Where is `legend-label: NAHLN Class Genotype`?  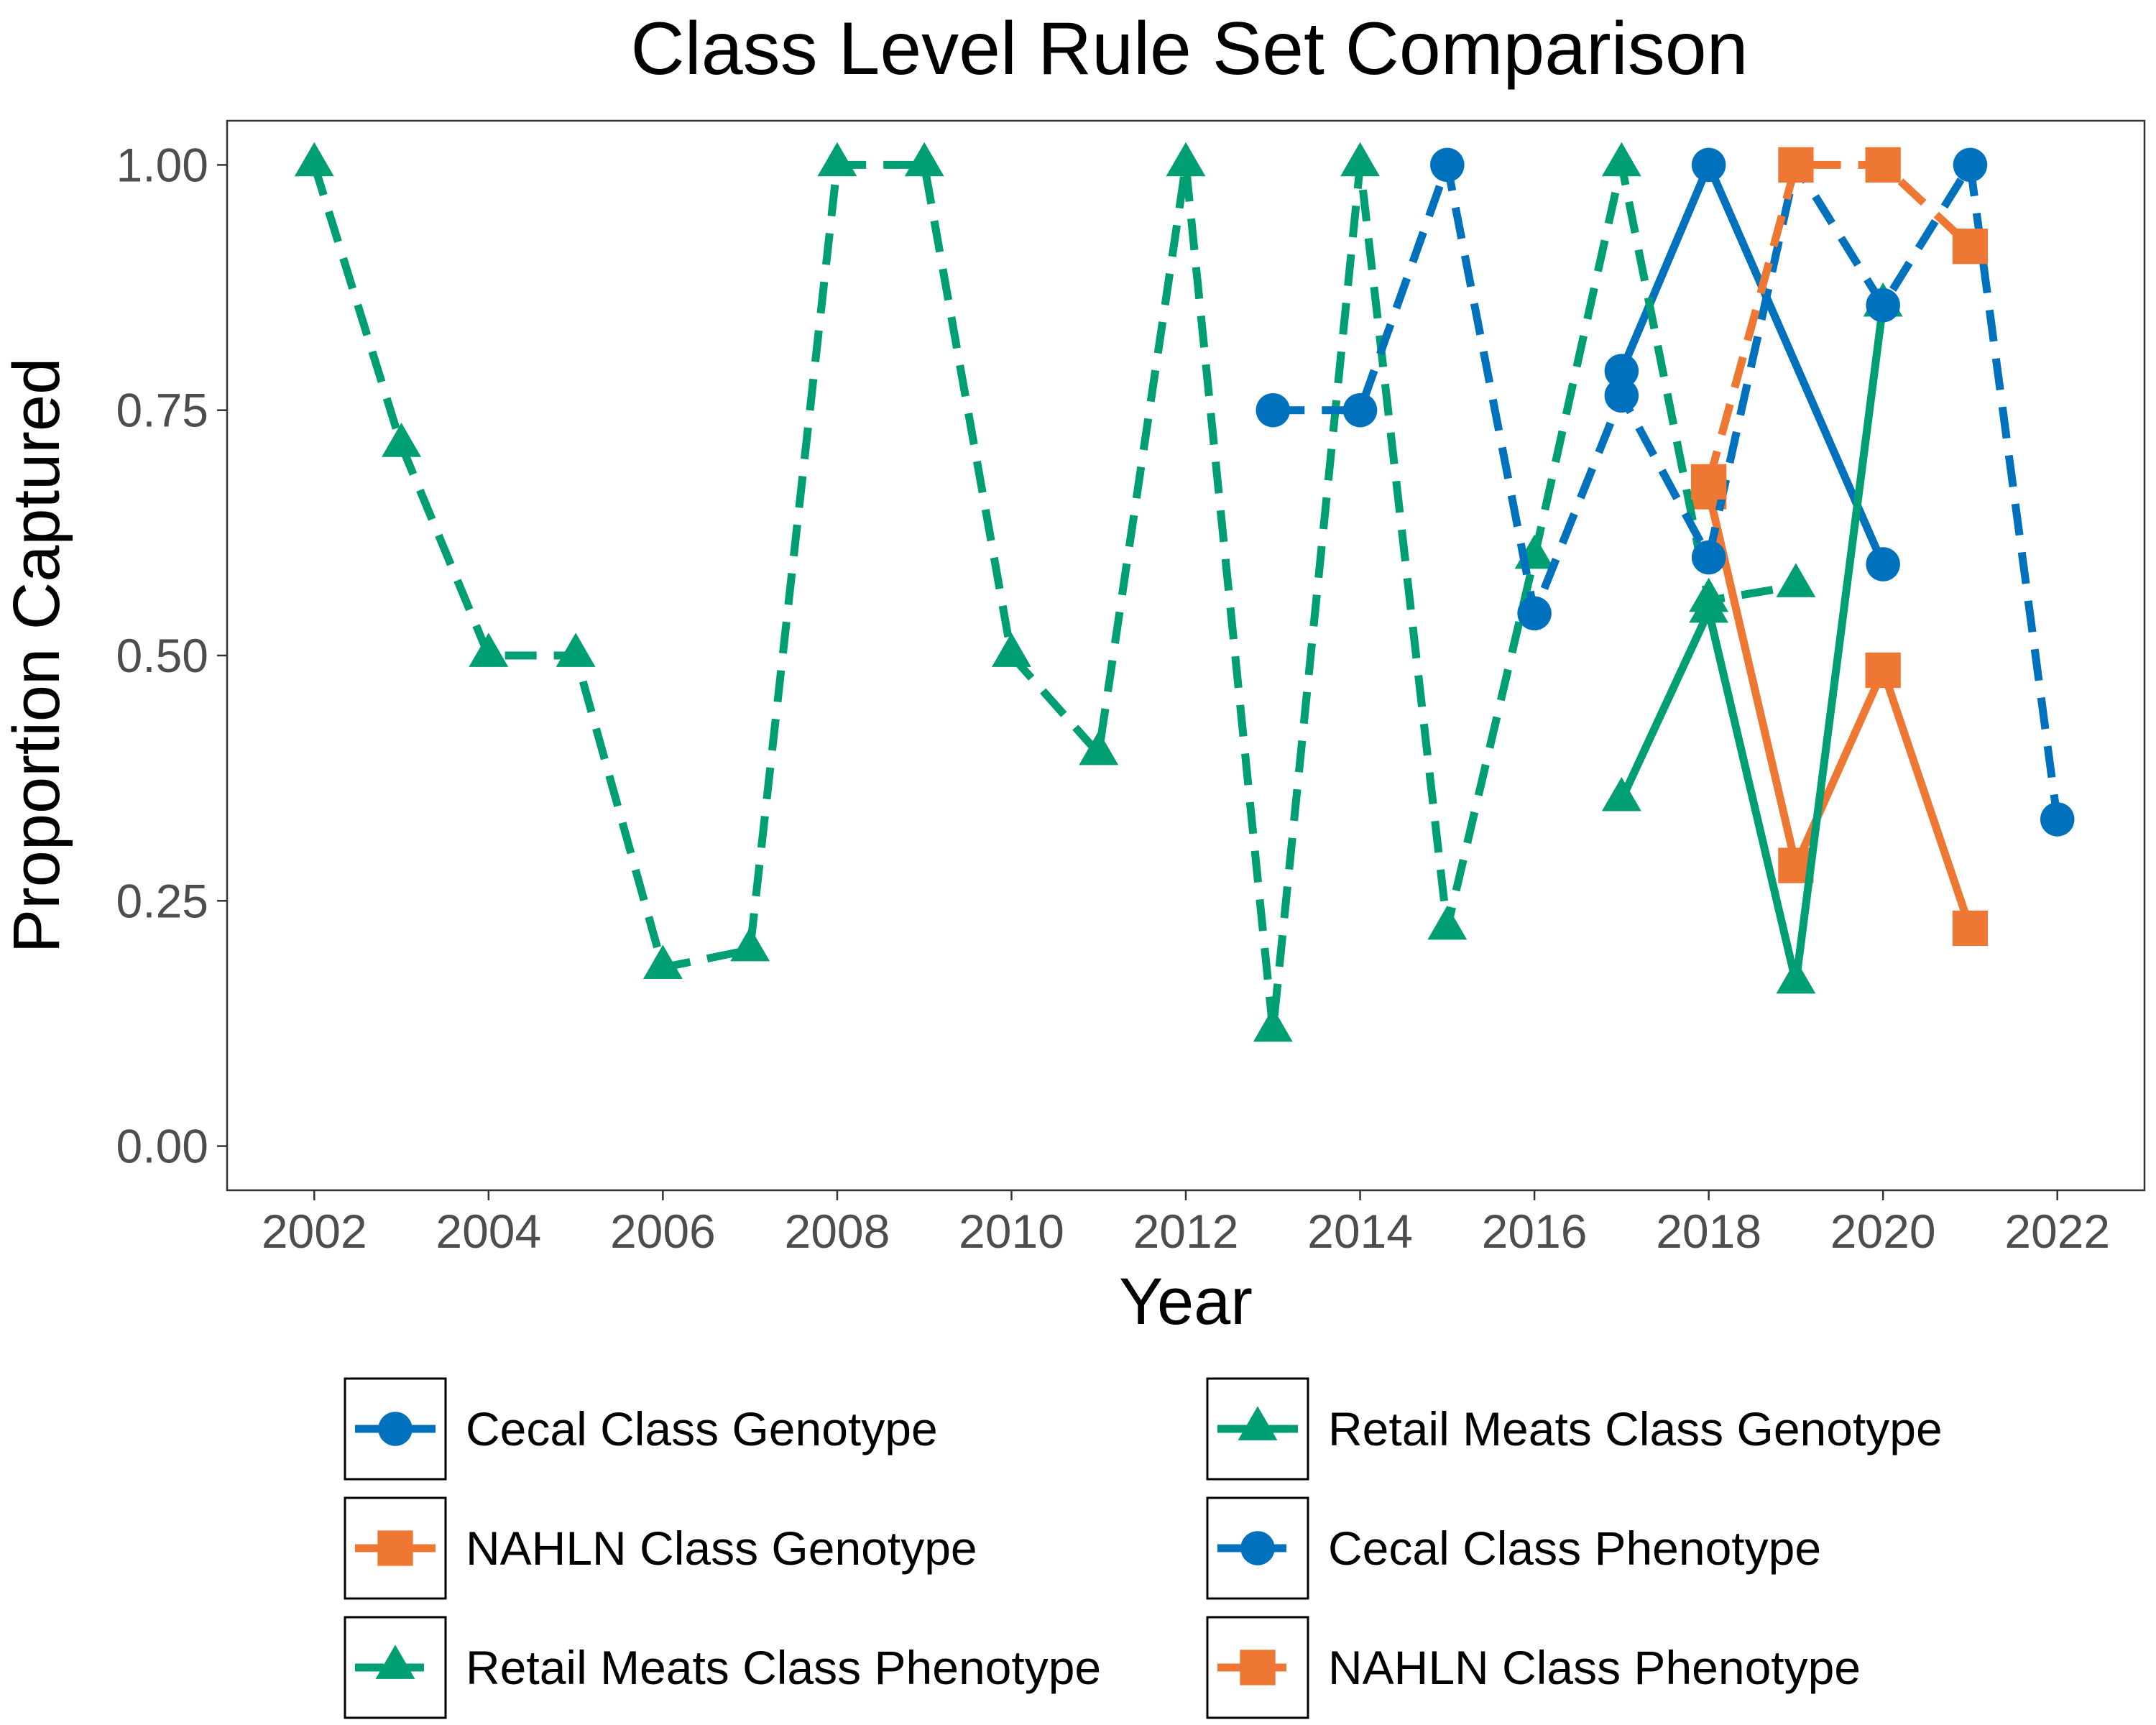 legend-label: NAHLN Class Genotype is located at coordinates (721, 1548).